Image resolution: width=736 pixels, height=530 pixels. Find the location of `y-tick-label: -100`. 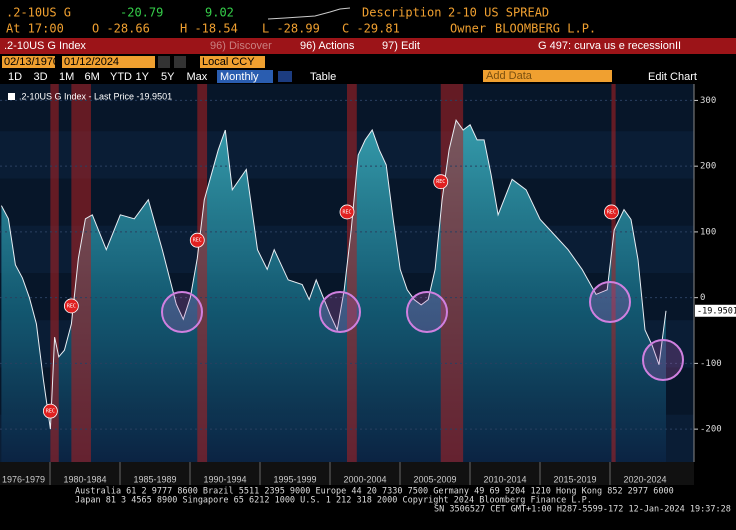

y-tick-label: -100 is located at coordinates (711, 364).